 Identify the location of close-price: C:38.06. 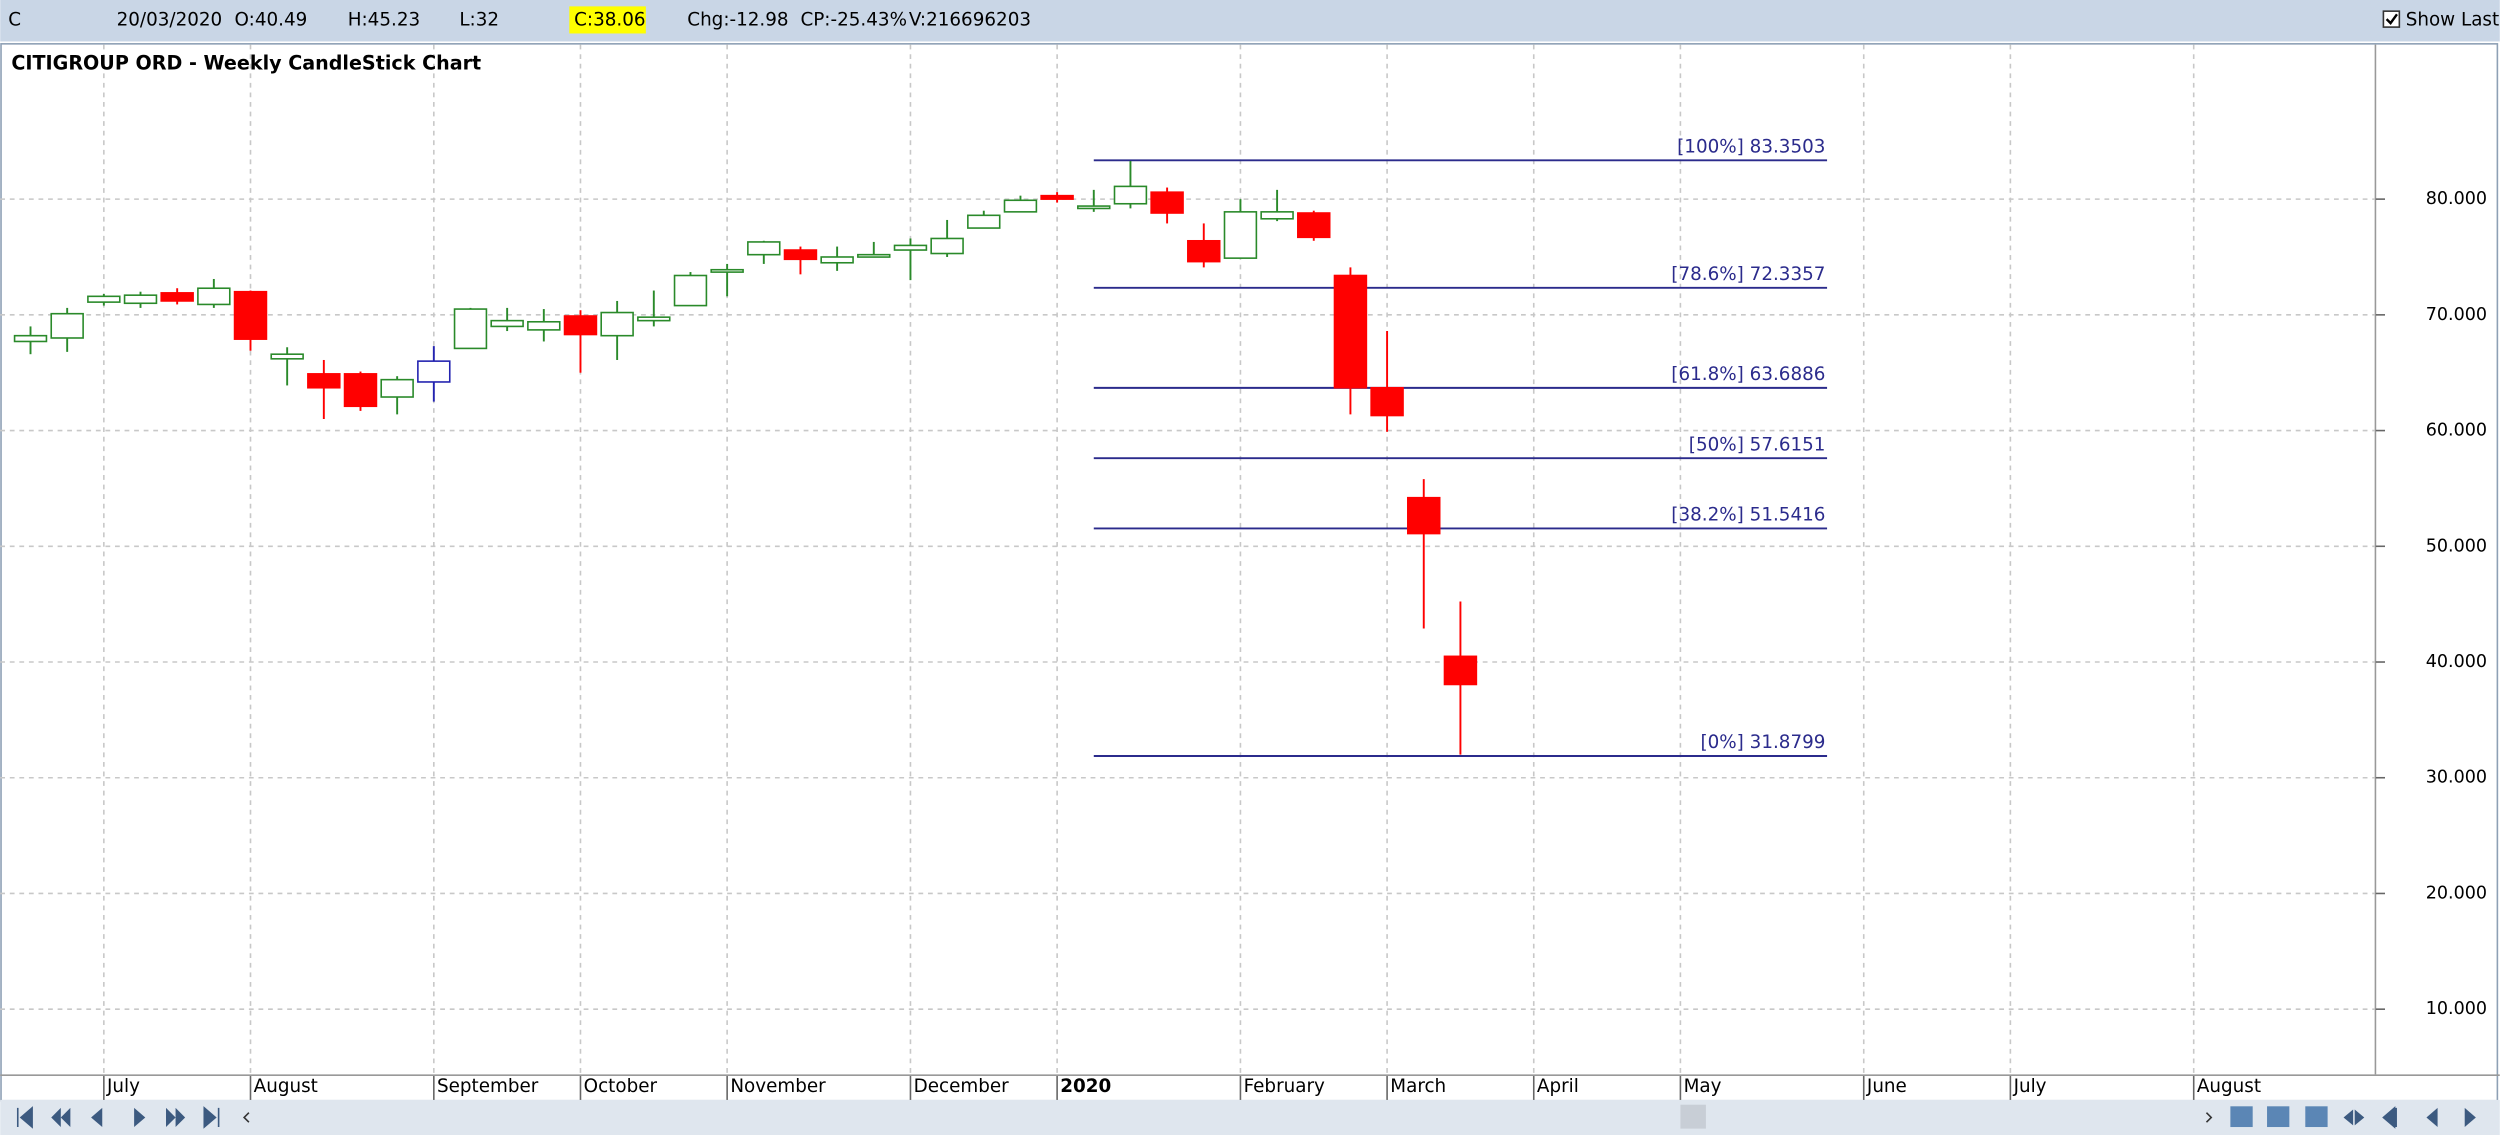
(609, 20).